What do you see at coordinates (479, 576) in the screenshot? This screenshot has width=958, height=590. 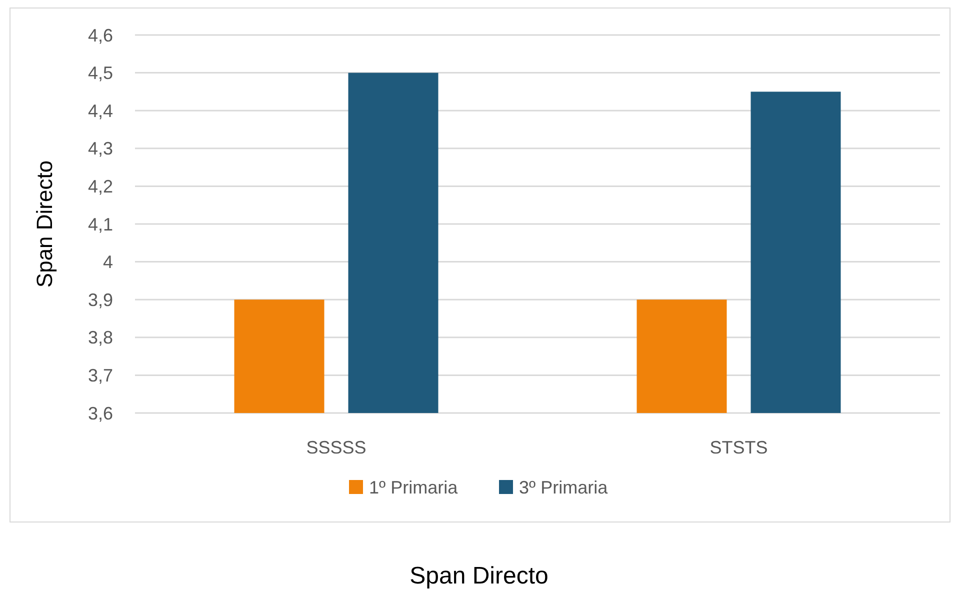 I see `x-axis-title: Span Directo` at bounding box center [479, 576].